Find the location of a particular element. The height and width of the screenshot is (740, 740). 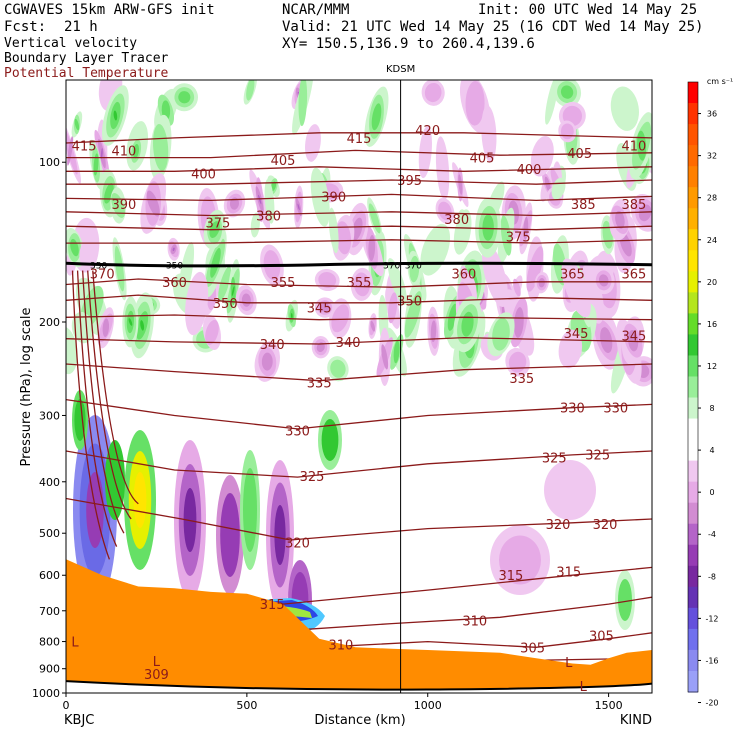

colorbar-tick-label: 0 is located at coordinates (711, 492).